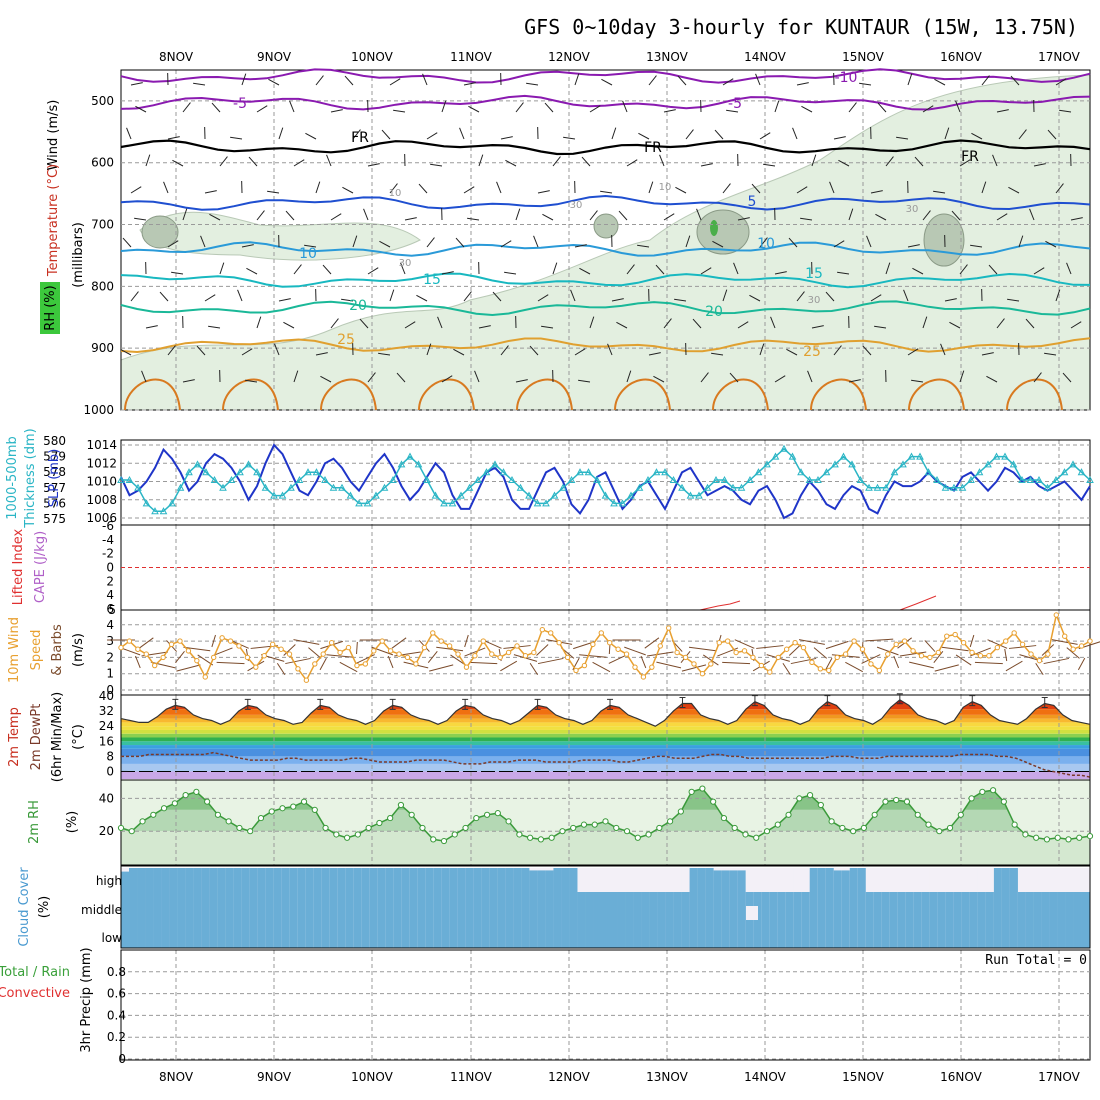 The width and height of the screenshot is (1100, 1100). I want to click on day-label-bottom: 14NOV, so click(765, 1077).